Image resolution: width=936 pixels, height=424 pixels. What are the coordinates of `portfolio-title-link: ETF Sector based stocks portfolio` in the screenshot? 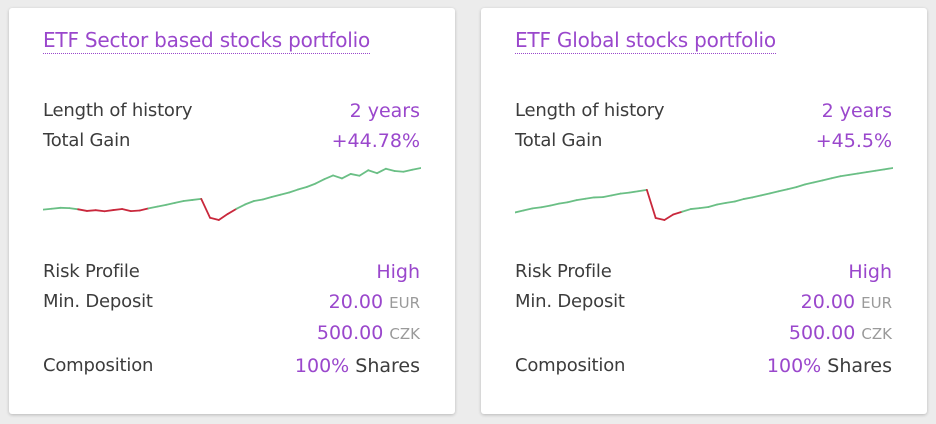 It's located at (206, 41).